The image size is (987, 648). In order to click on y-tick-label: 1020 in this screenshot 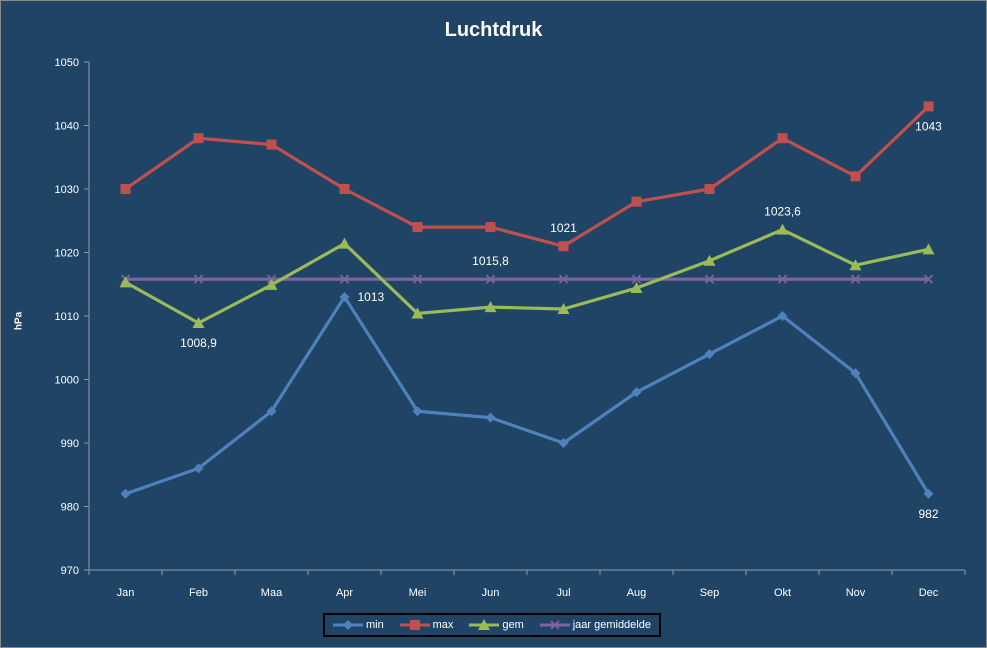, I will do `click(67, 254)`.